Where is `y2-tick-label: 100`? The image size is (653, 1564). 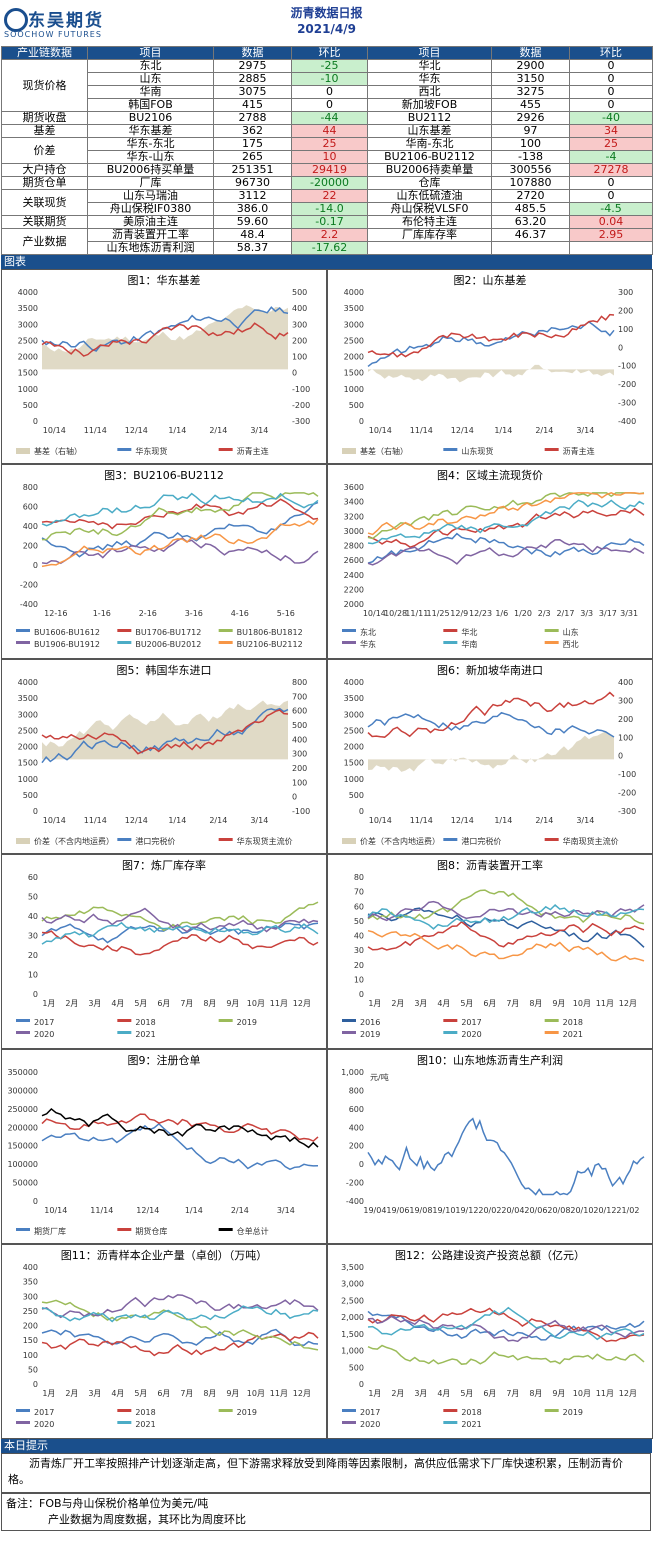
y2-tick-label: 100 is located at coordinates (299, 357).